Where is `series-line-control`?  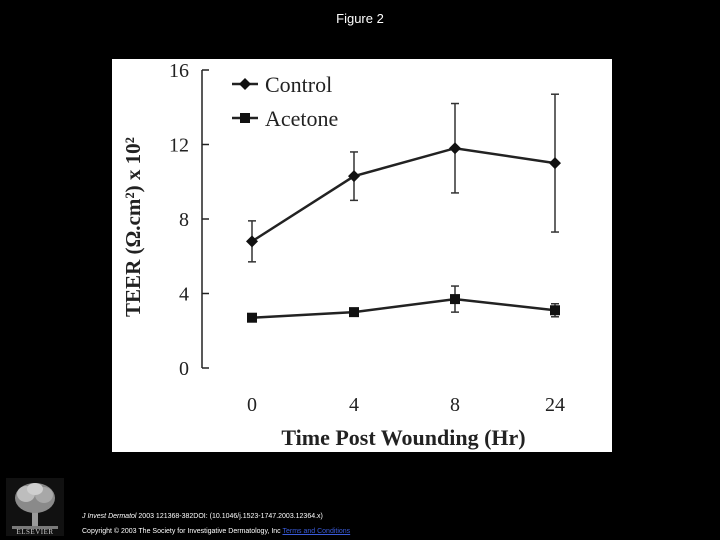 series-line-control is located at coordinates (403, 194).